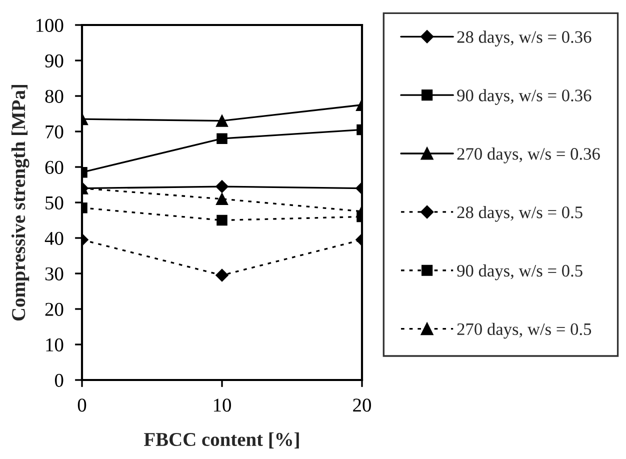  Describe the element at coordinates (519, 214) in the screenshot. I see `legend-label: 28 days, w/s = 0.5` at that location.